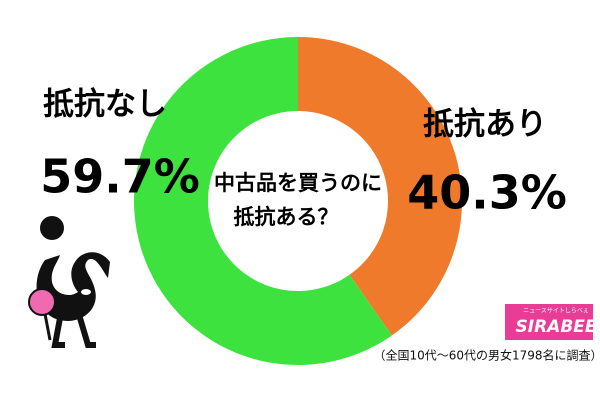  Describe the element at coordinates (486, 355) in the screenshot. I see `note: （全国10代～60代の男女1798名に調査）` at that location.